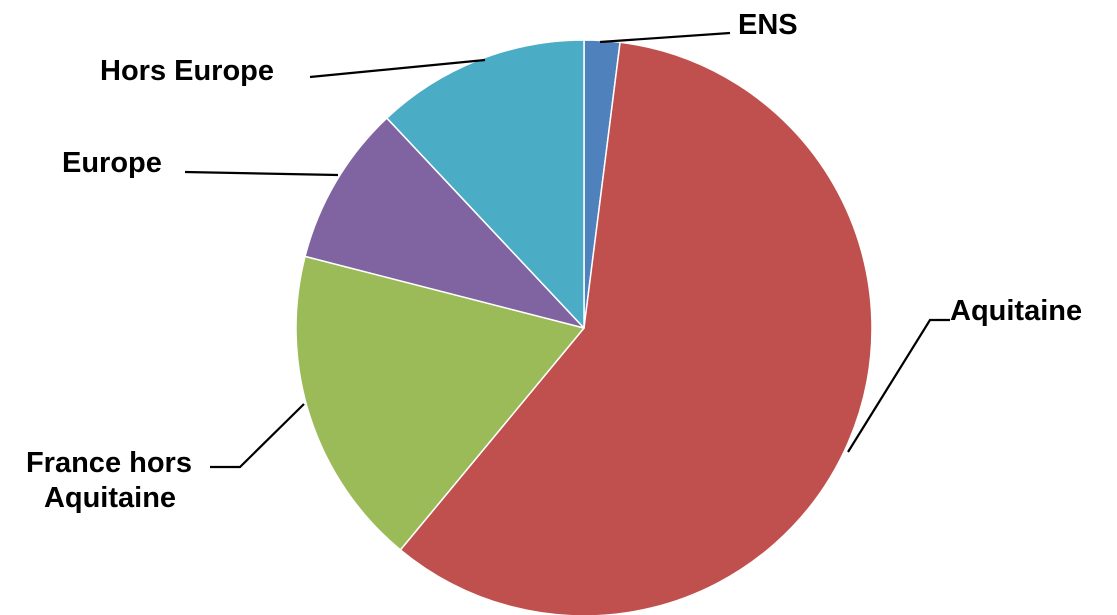 The width and height of the screenshot is (1117, 615). What do you see at coordinates (261, 173) in the screenshot?
I see `leader-line-europe` at bounding box center [261, 173].